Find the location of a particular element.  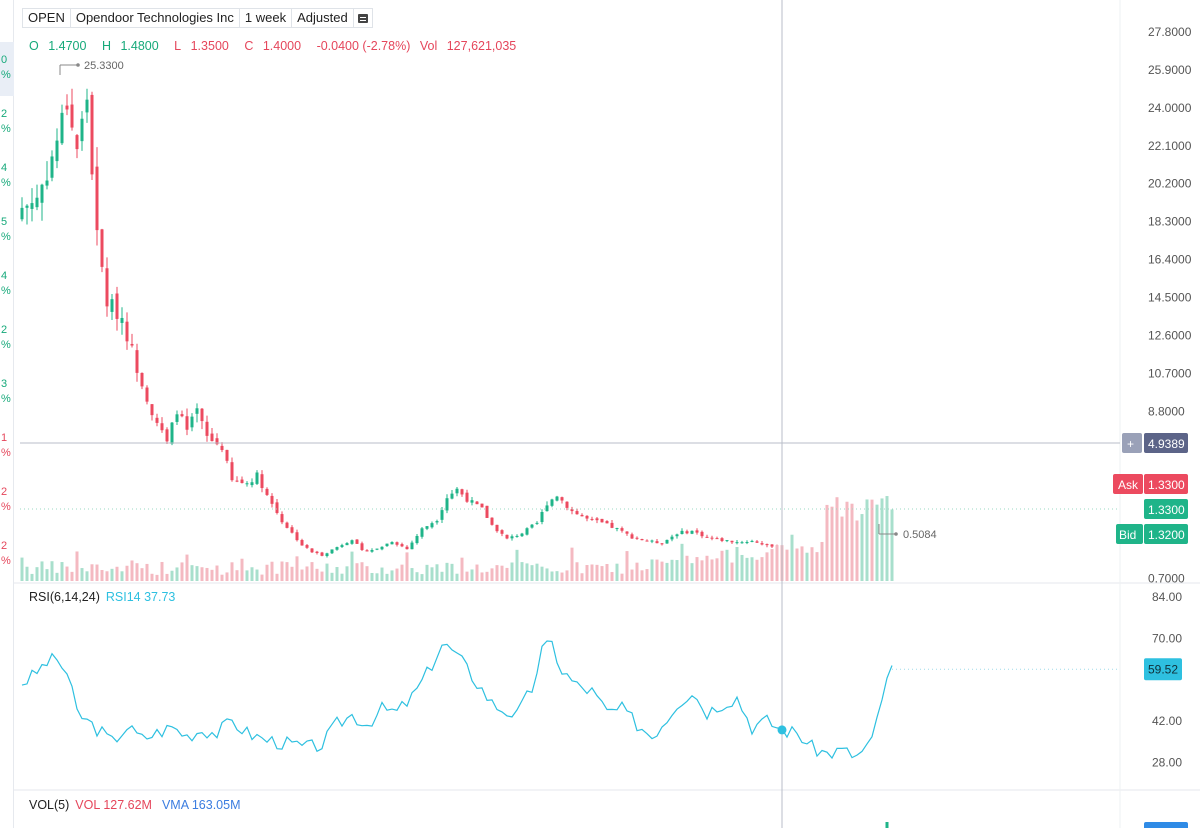

watchlist-label: 3 is located at coordinates (4, 384).